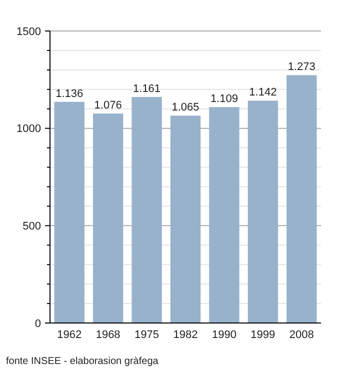 The image size is (350, 373). I want to click on data-label: 1.161, so click(147, 88).